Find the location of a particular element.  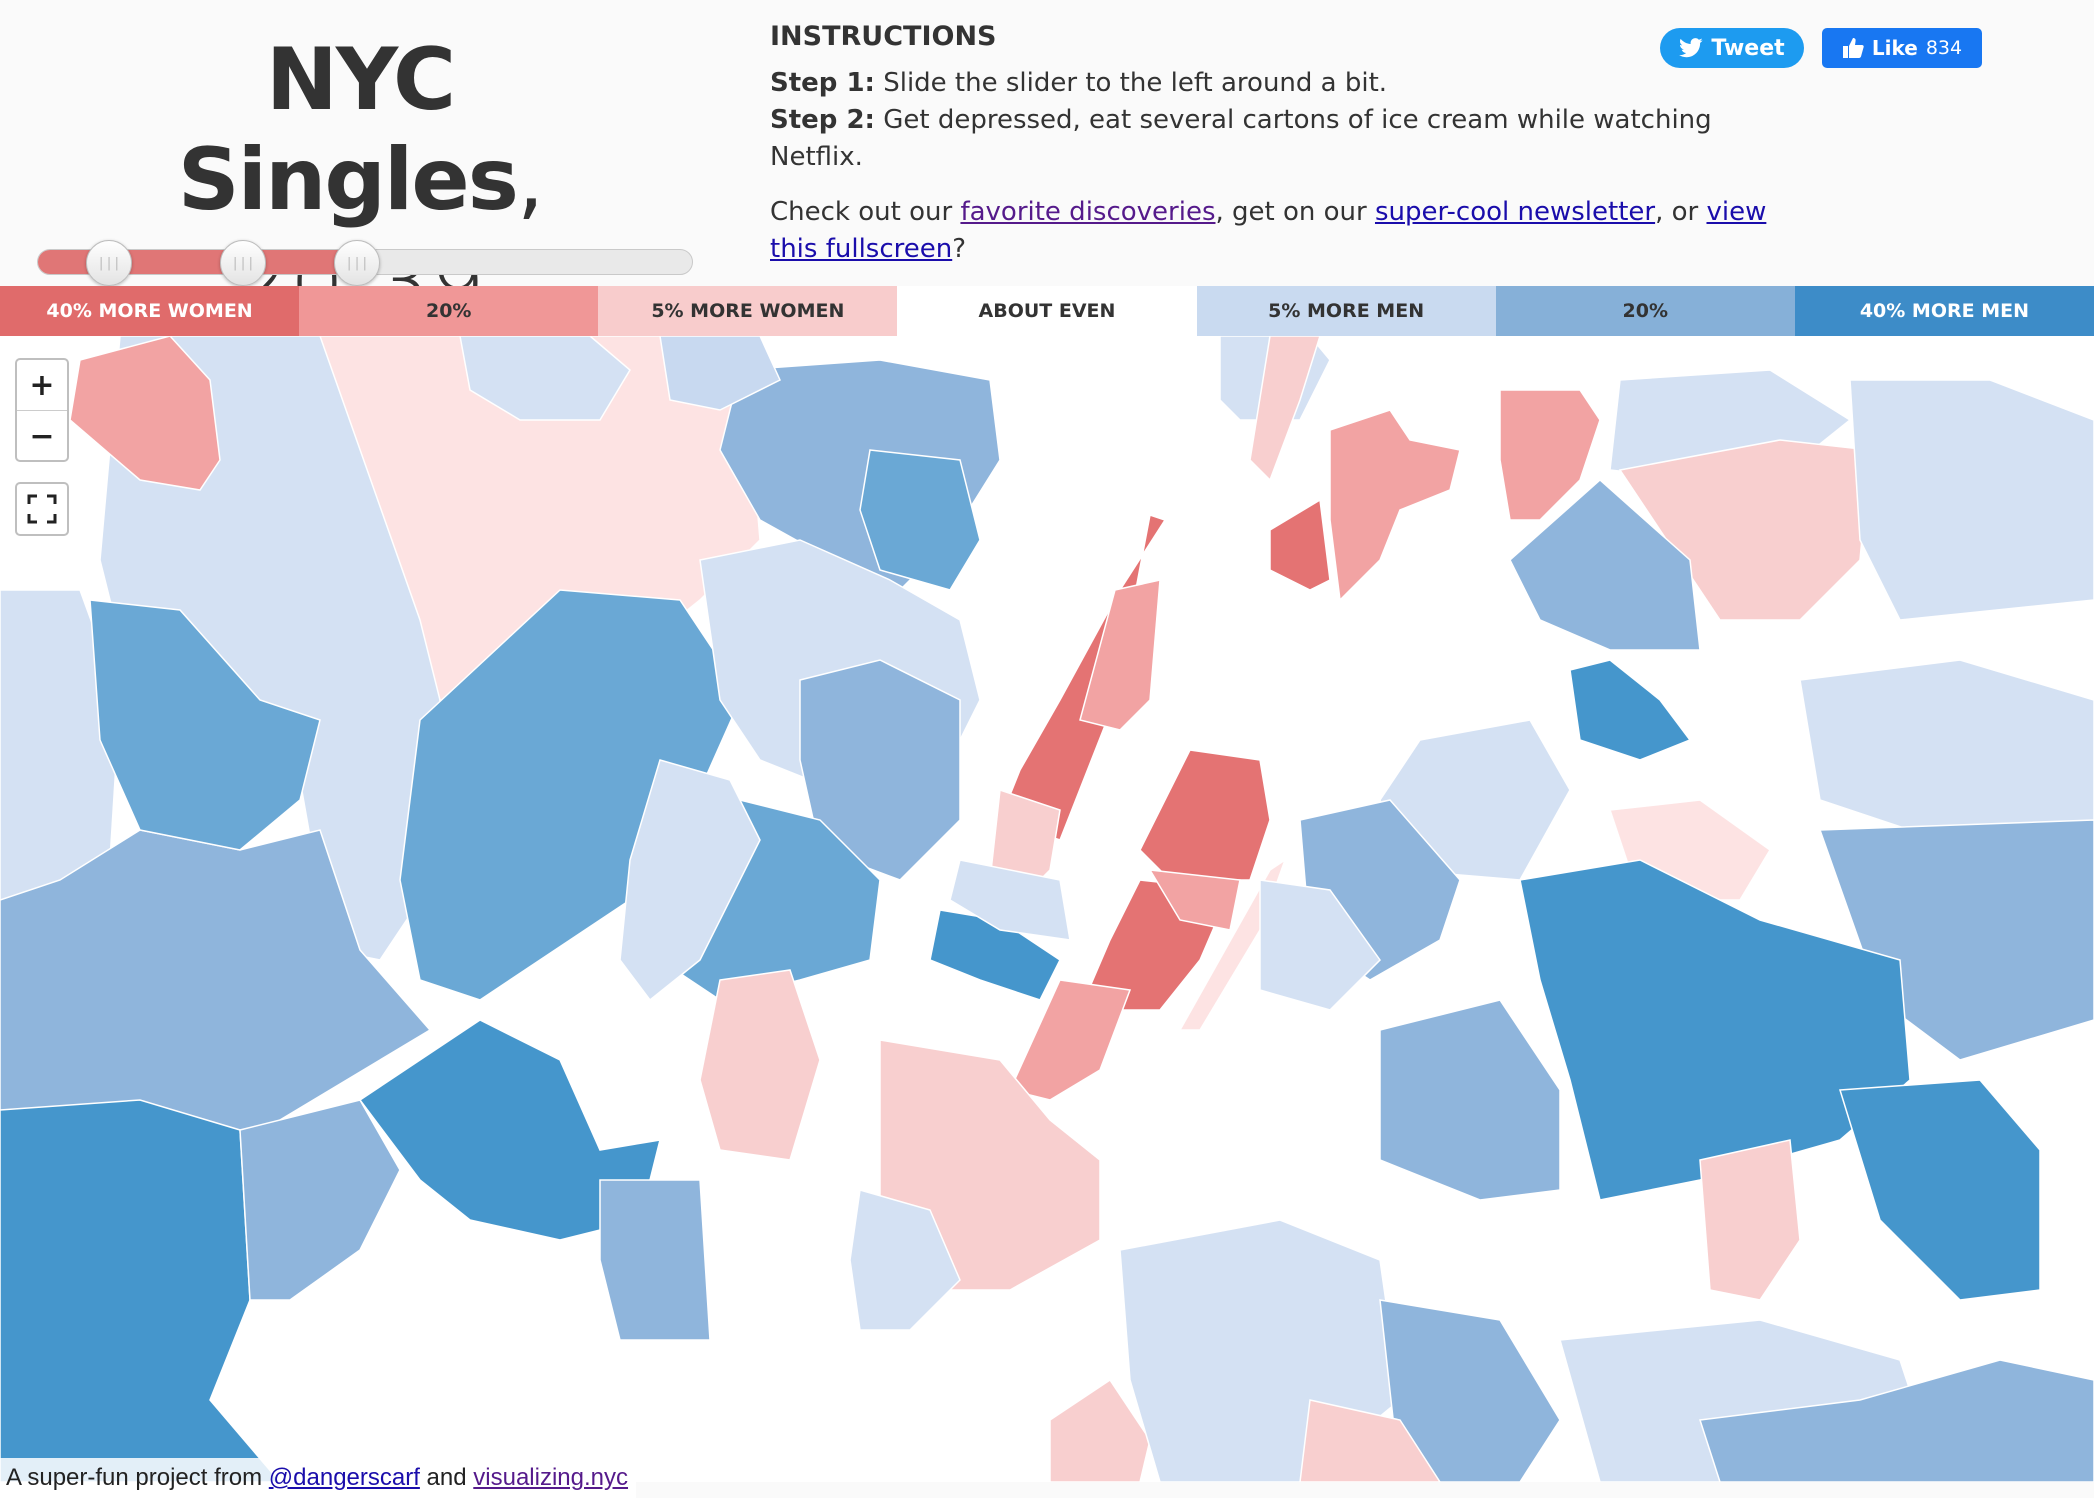

slider-handle-1: ||| is located at coordinates (109, 263).